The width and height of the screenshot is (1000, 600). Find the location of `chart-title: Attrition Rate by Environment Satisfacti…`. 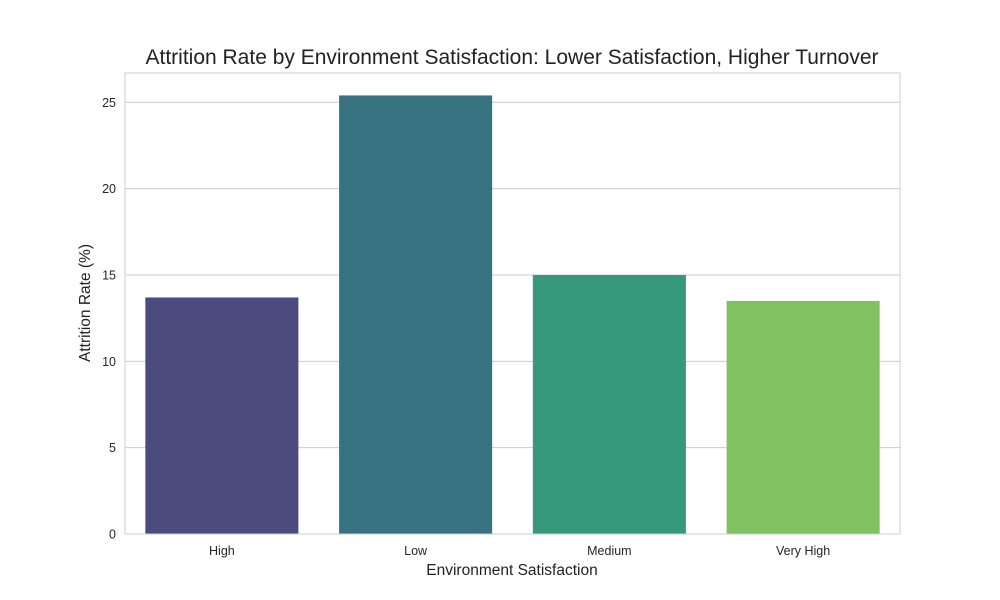

chart-title: Attrition Rate by Environment Satisfacti… is located at coordinates (511, 57).